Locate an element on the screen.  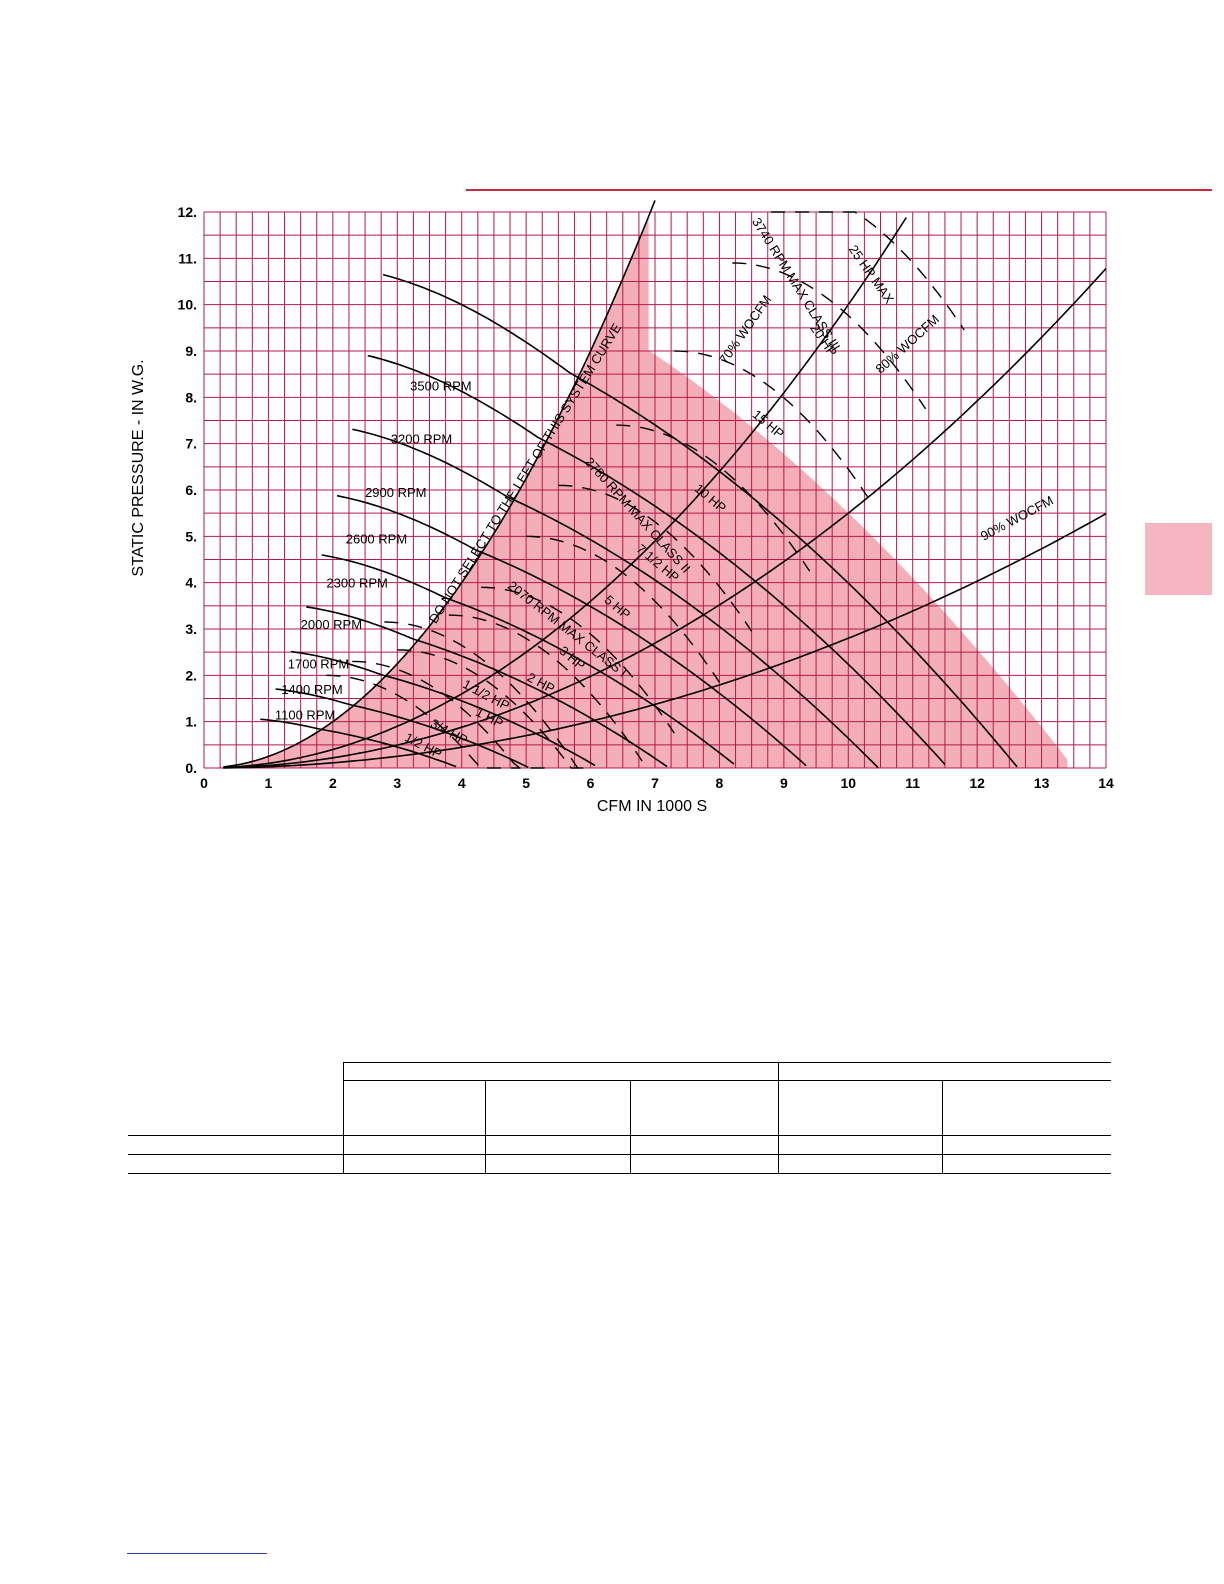
x-tick-label: 6 is located at coordinates (591, 783).